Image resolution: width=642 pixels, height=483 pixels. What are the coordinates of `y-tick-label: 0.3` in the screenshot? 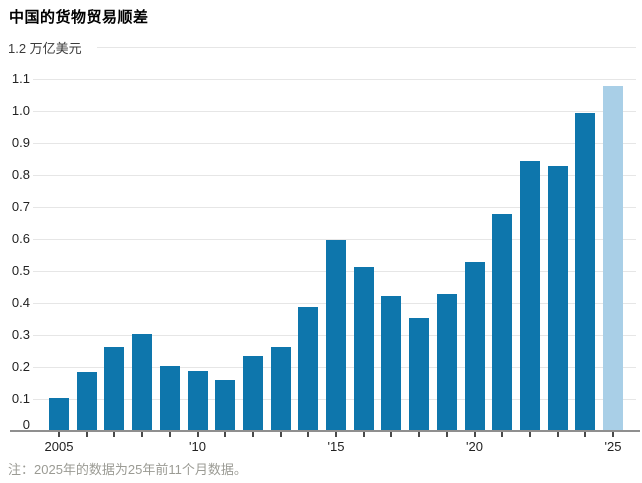 It's located at (20, 334).